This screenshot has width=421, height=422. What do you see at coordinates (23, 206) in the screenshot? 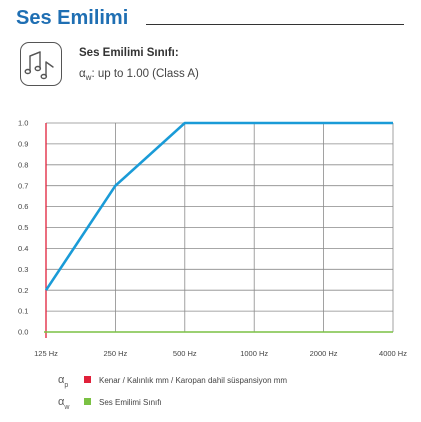
I see `y-tick-label: 0.6` at bounding box center [23, 206].